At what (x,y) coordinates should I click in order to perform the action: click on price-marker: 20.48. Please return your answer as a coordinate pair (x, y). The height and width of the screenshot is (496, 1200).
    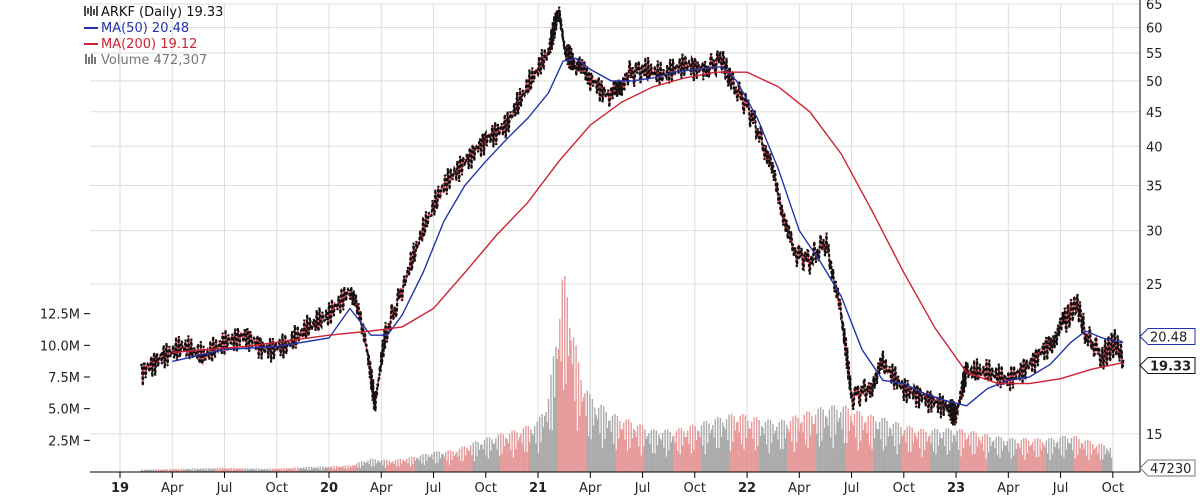
    Looking at the image, I should click on (1167, 337).